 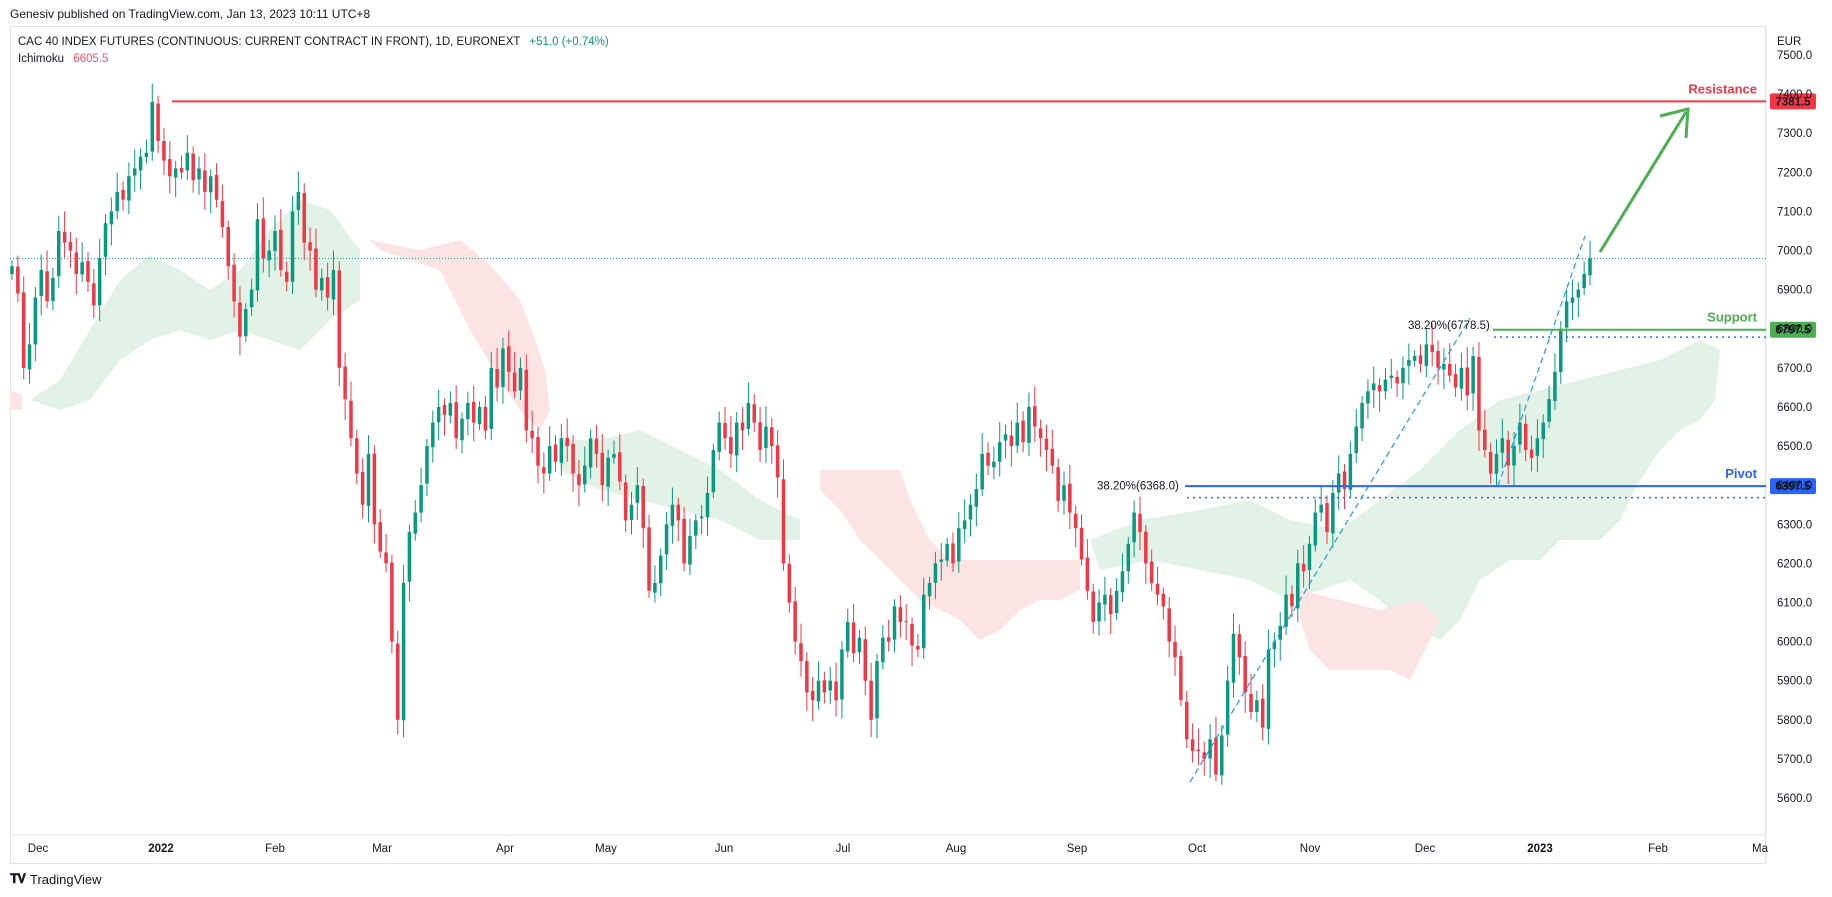 I want to click on level-label-pivot: Pivot, so click(x=1741, y=473).